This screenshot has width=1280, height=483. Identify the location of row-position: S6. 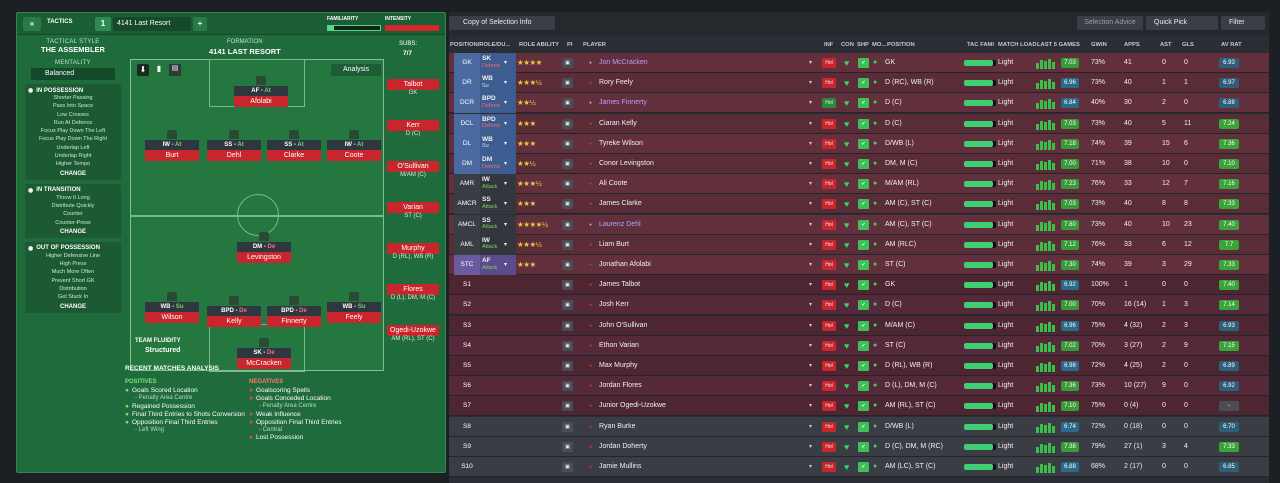
(467, 386).